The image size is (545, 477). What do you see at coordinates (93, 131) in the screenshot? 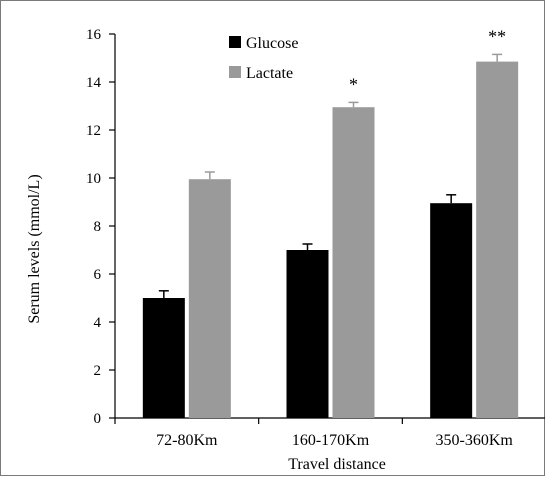
I see `y-tick-label: 12` at bounding box center [93, 131].